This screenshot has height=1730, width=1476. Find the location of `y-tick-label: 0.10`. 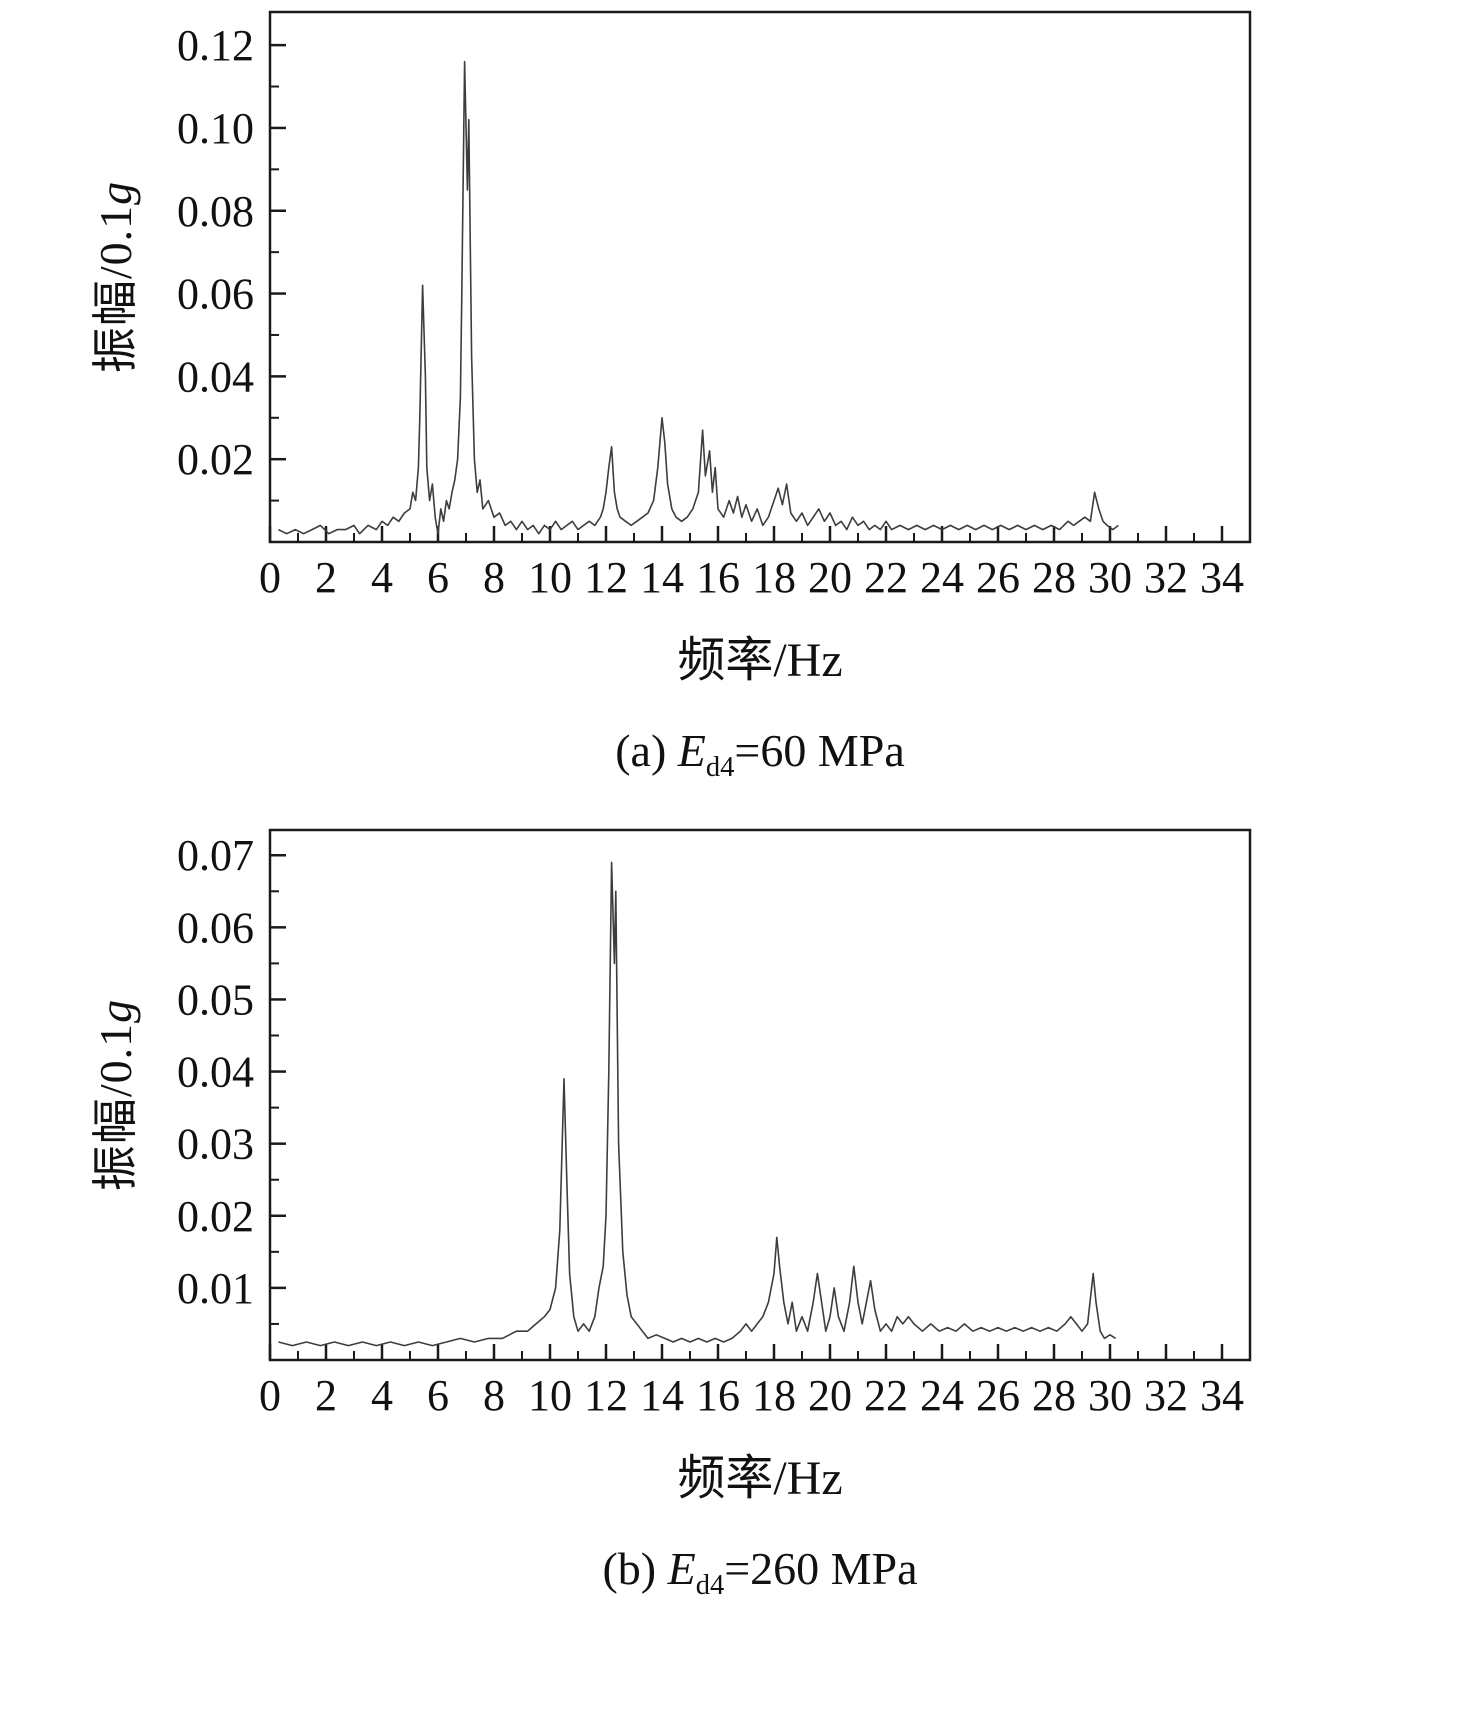

y-tick-label: 0.10 is located at coordinates (215, 128).